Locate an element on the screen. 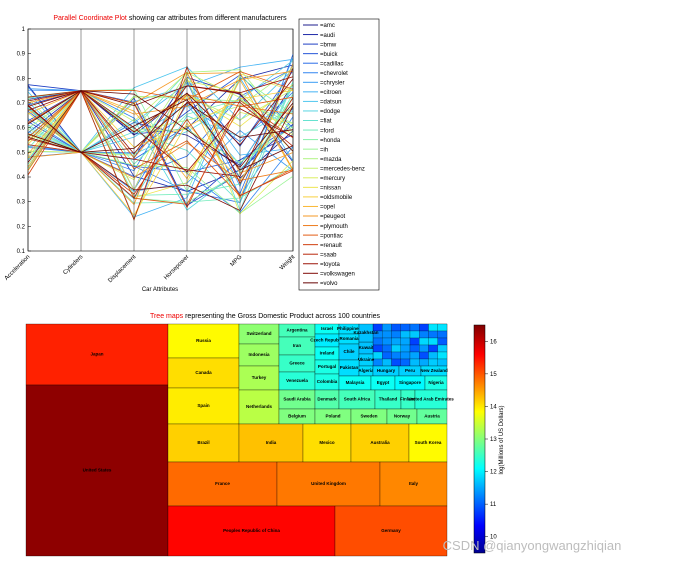  tm-cell-label: Netherlands is located at coordinates (259, 406).